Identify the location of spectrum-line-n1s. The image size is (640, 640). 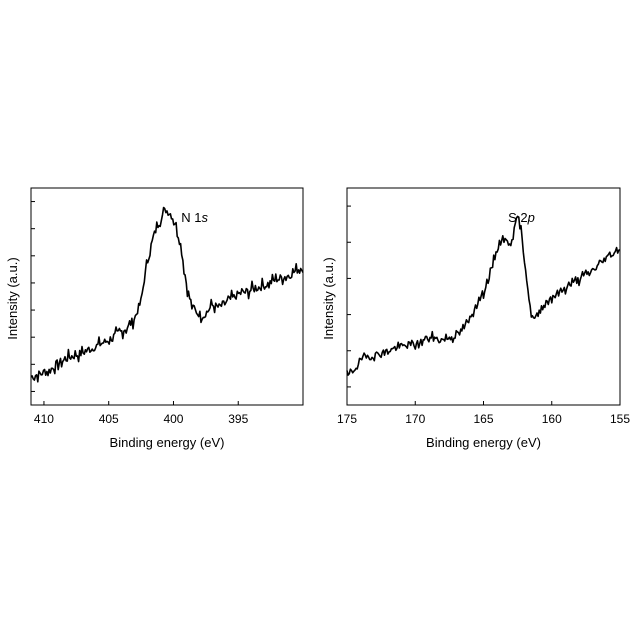
(167, 295).